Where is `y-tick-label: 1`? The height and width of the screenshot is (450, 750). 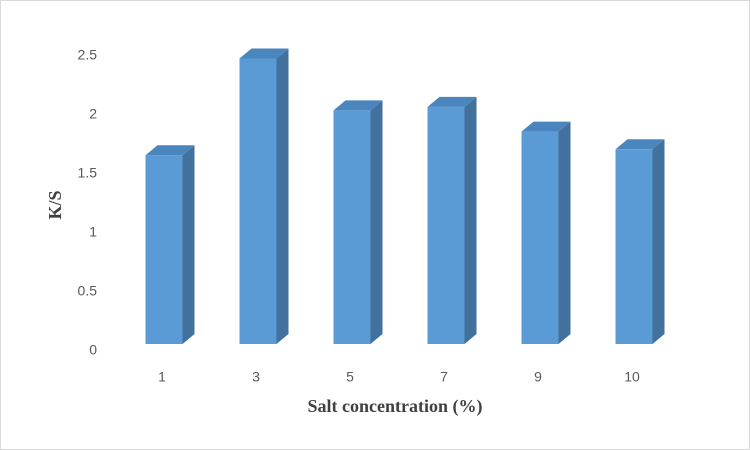
y-tick-label: 1 is located at coordinates (93, 232).